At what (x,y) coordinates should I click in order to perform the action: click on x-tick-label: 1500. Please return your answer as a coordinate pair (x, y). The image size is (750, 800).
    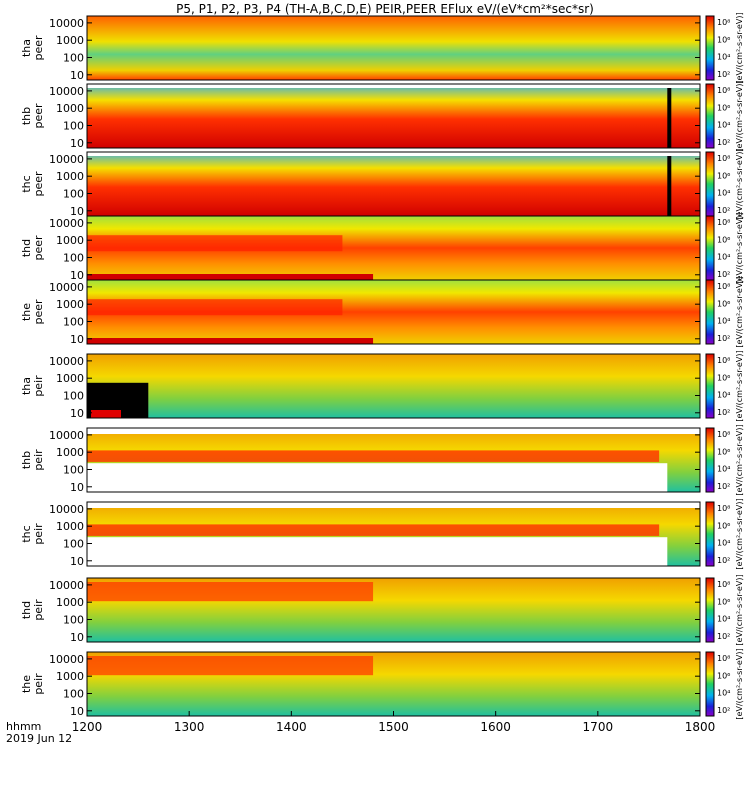
    Looking at the image, I should click on (393, 727).